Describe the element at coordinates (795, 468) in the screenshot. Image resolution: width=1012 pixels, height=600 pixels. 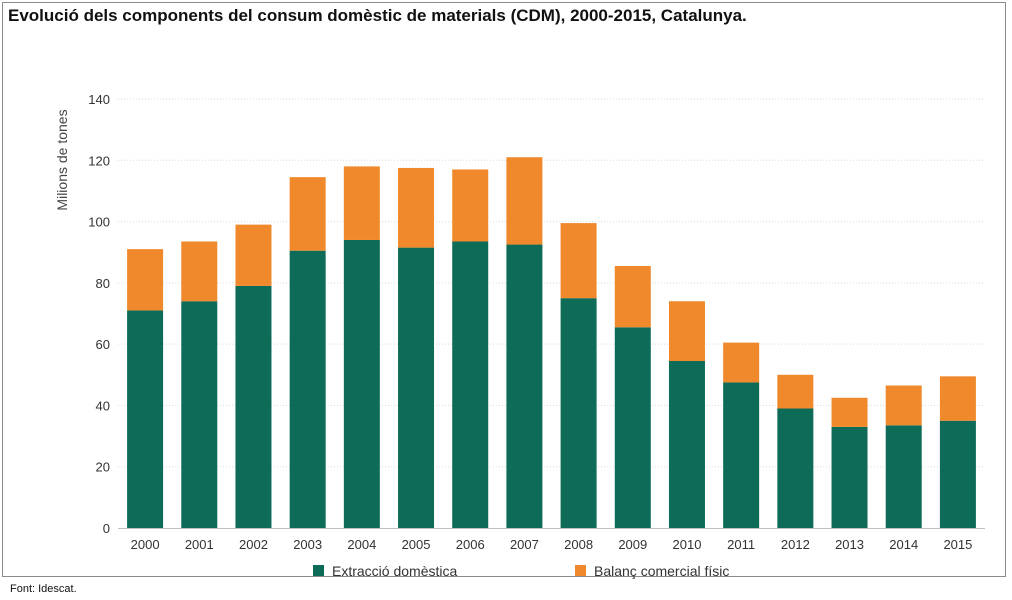
I see `bar-extraccio-2012` at that location.